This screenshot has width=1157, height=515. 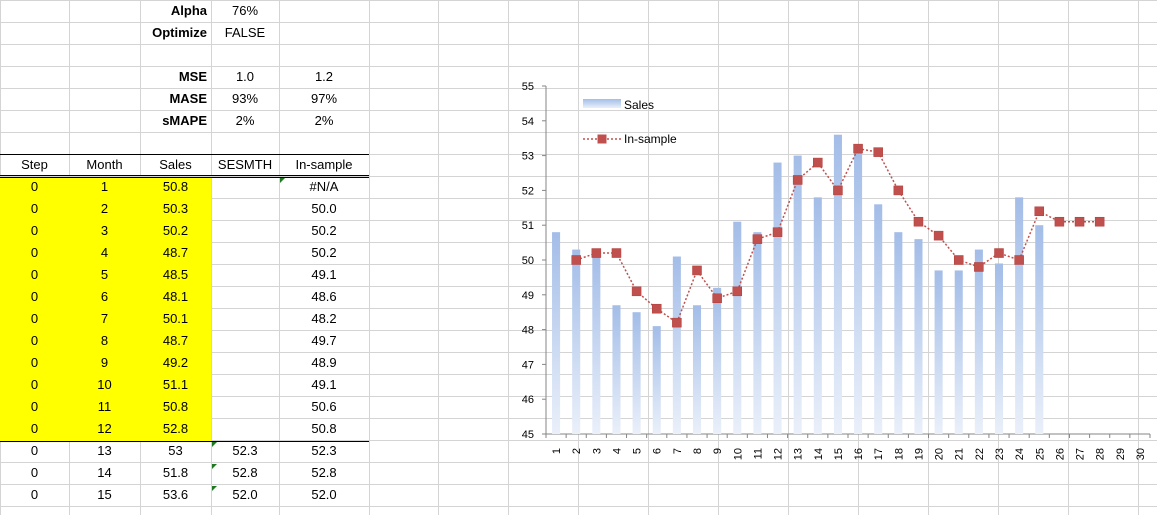 What do you see at coordinates (104, 494) in the screenshot?
I see `cell-month: 15` at bounding box center [104, 494].